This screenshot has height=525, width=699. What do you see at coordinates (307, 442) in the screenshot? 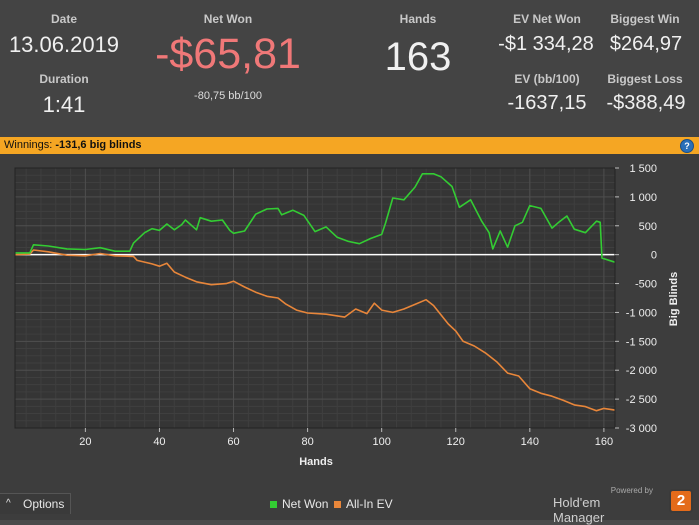
I see `x-tick-label: 80` at bounding box center [307, 442].